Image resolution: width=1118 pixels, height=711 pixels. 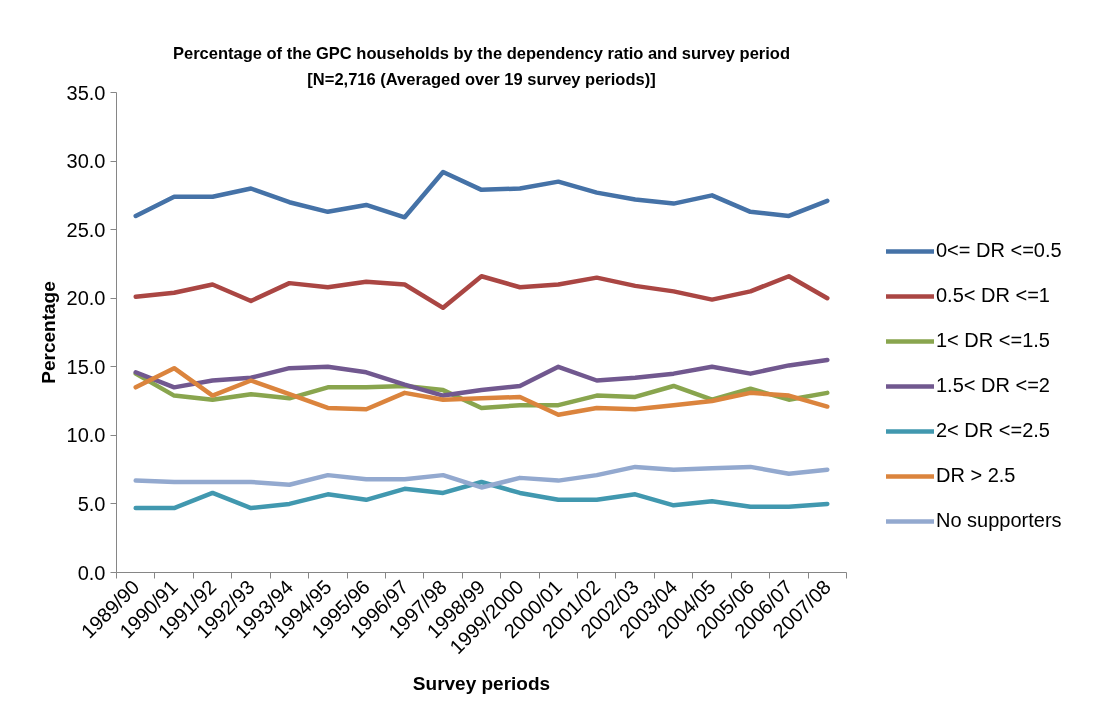 I want to click on y-tick-label: 10.0, so click(x=86, y=435).